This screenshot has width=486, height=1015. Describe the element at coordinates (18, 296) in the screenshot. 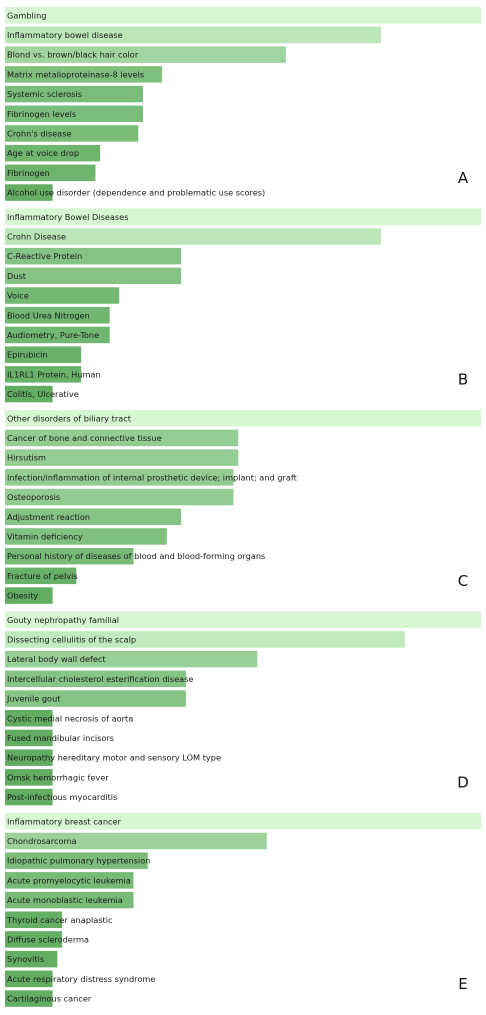

I see `bar-label: Voice` at that location.